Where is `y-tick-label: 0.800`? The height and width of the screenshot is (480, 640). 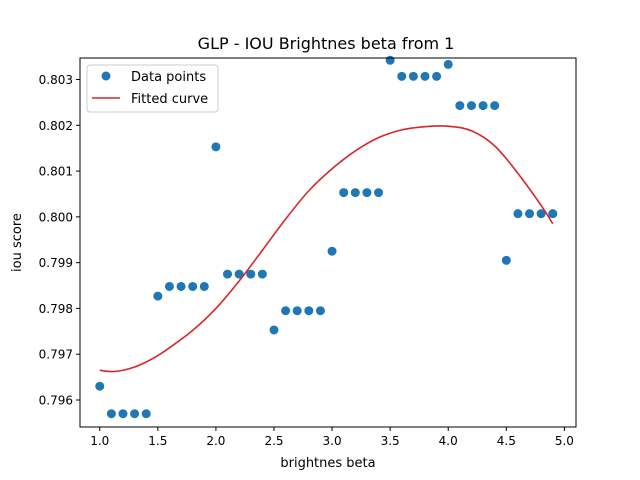 y-tick-label: 0.800 is located at coordinates (56, 217).